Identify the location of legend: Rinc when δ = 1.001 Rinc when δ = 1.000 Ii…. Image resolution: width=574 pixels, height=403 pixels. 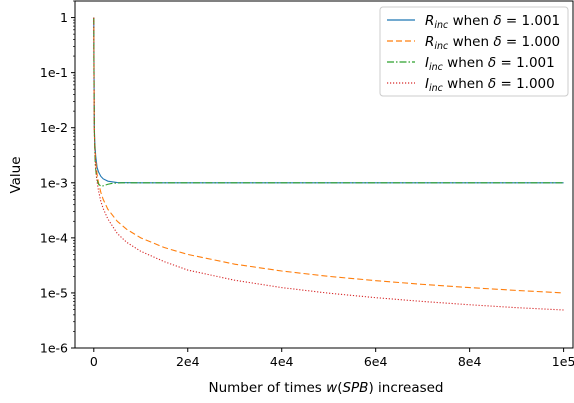
(474, 51).